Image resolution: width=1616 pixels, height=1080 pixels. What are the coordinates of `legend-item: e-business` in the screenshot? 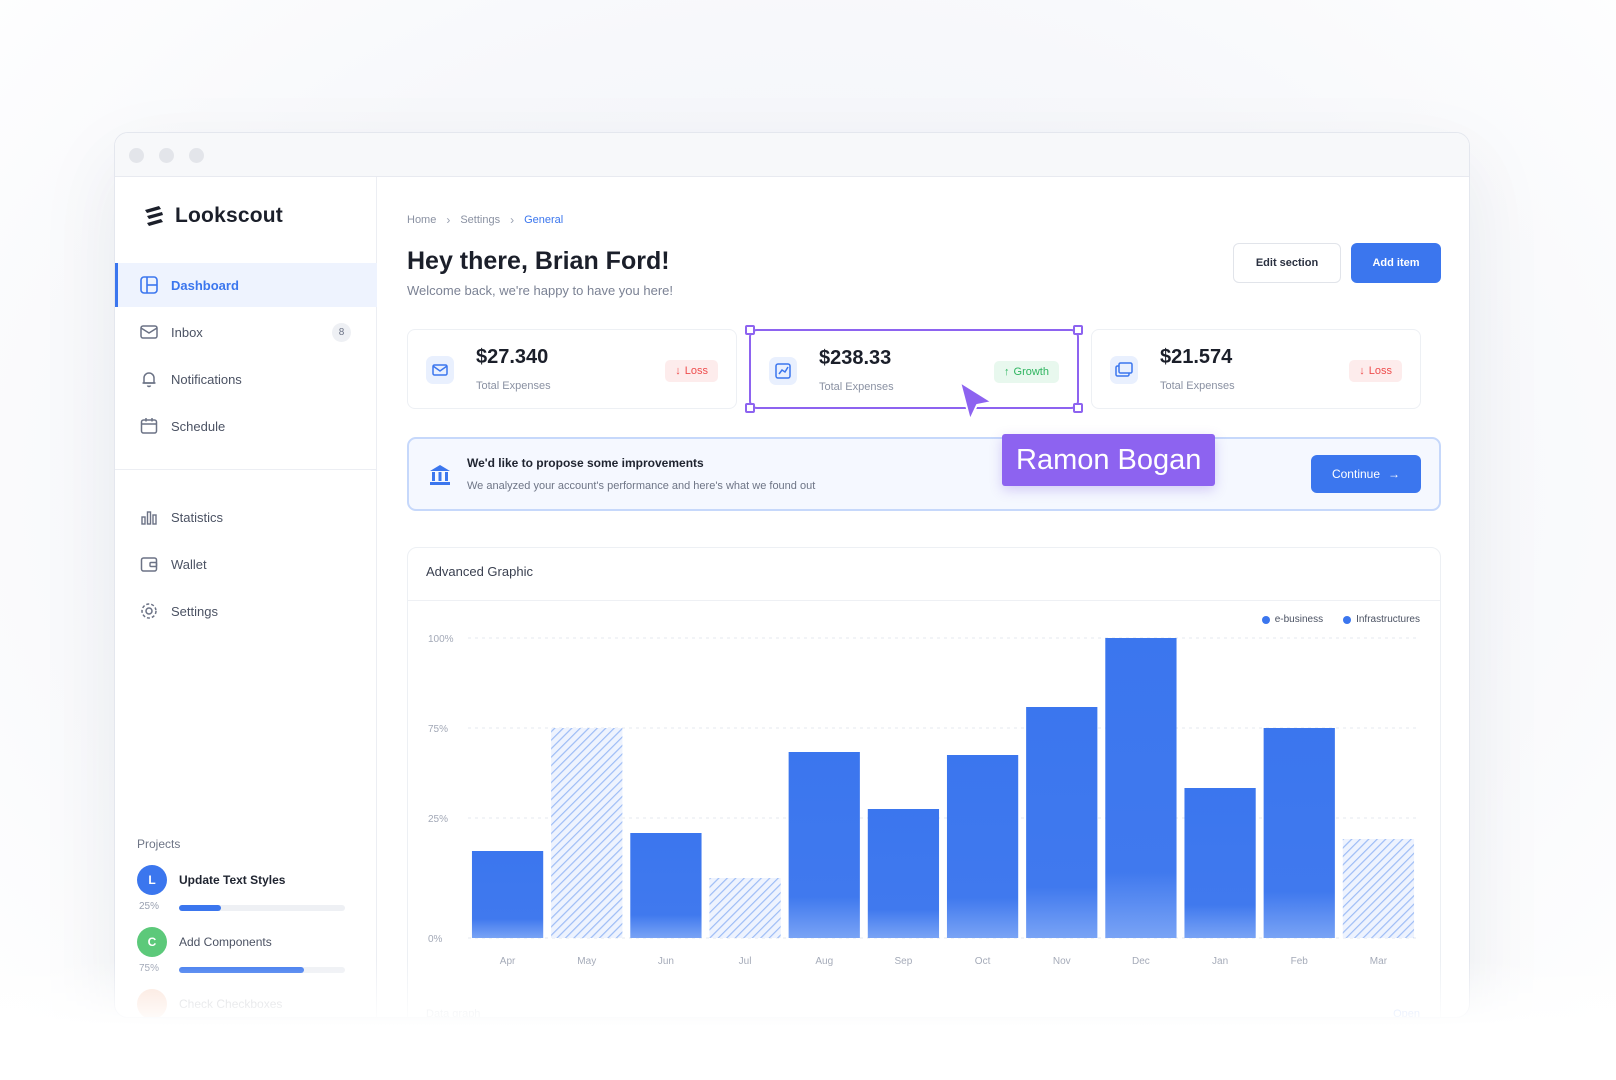 It's located at (1292, 619).